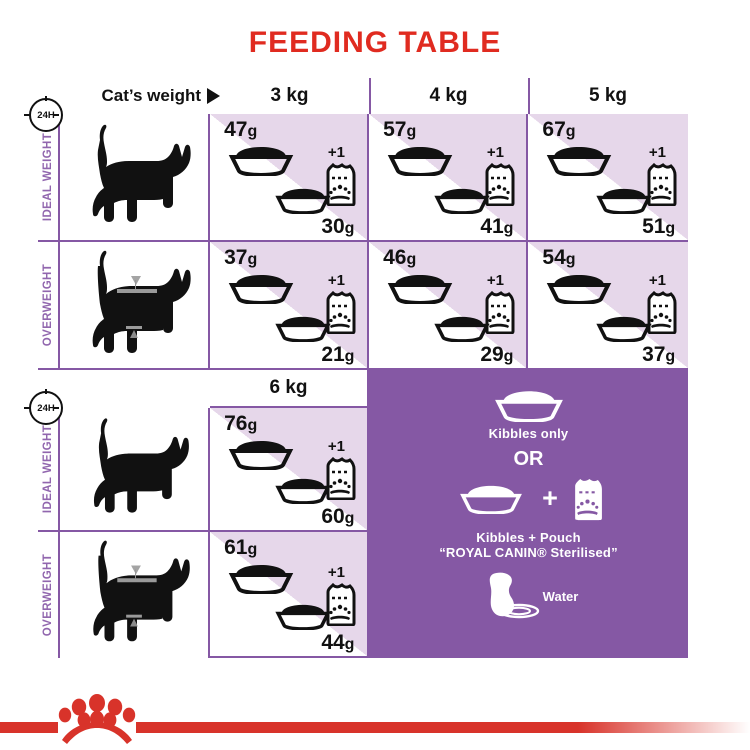 This screenshot has height=750, width=750. Describe the element at coordinates (448, 178) in the screenshot. I see `feeding-cell-ideal-4kg: 57g +1 41g` at that location.